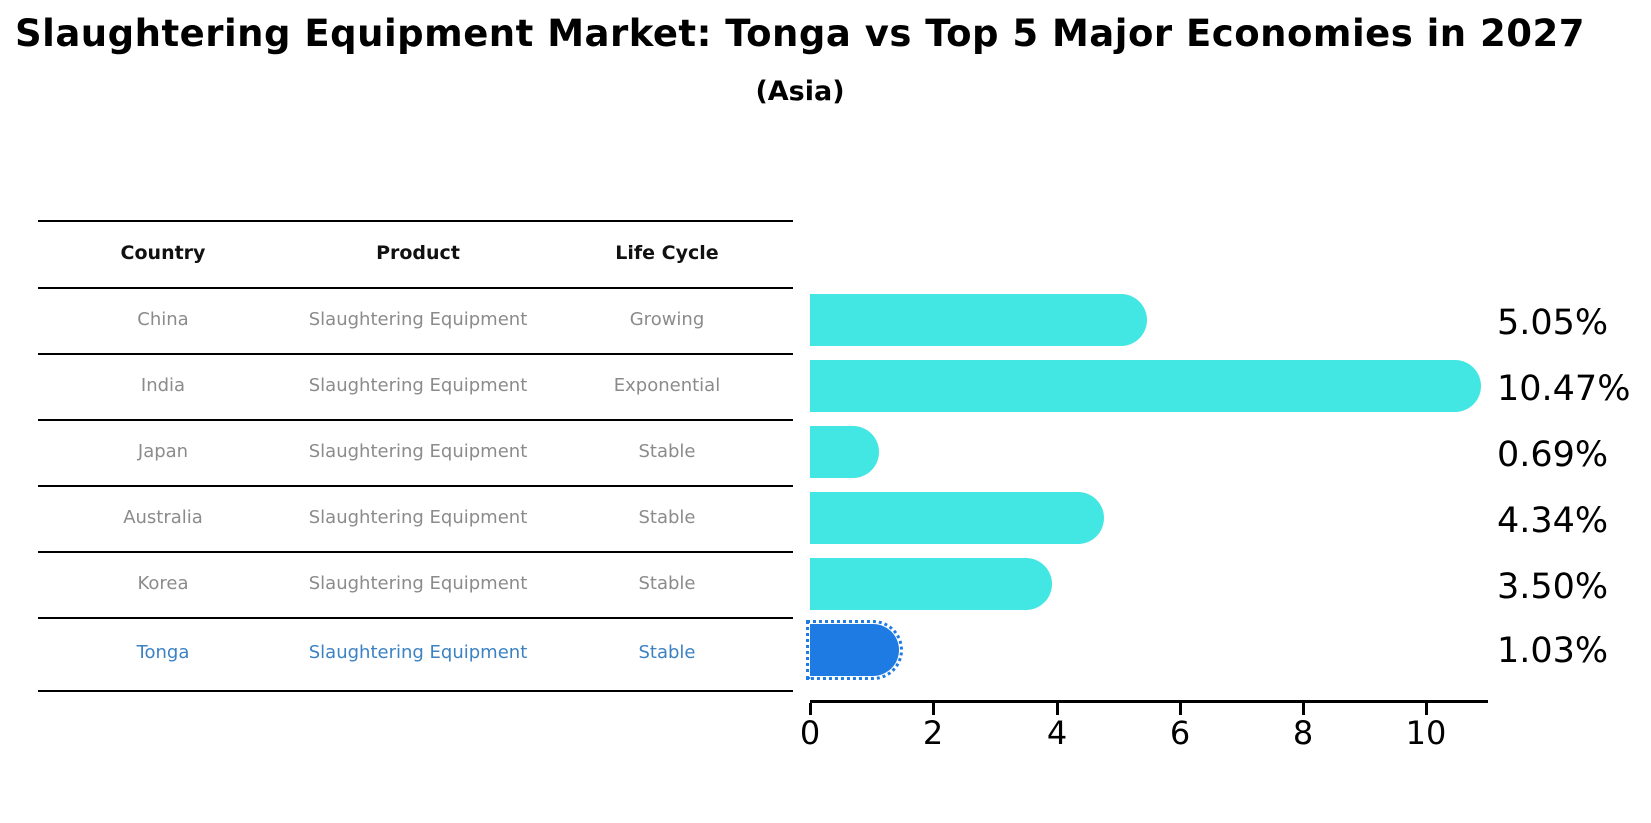 The height and width of the screenshot is (823, 1651). What do you see at coordinates (667, 385) in the screenshot?
I see `cell-life-cycle: Exponential` at bounding box center [667, 385].